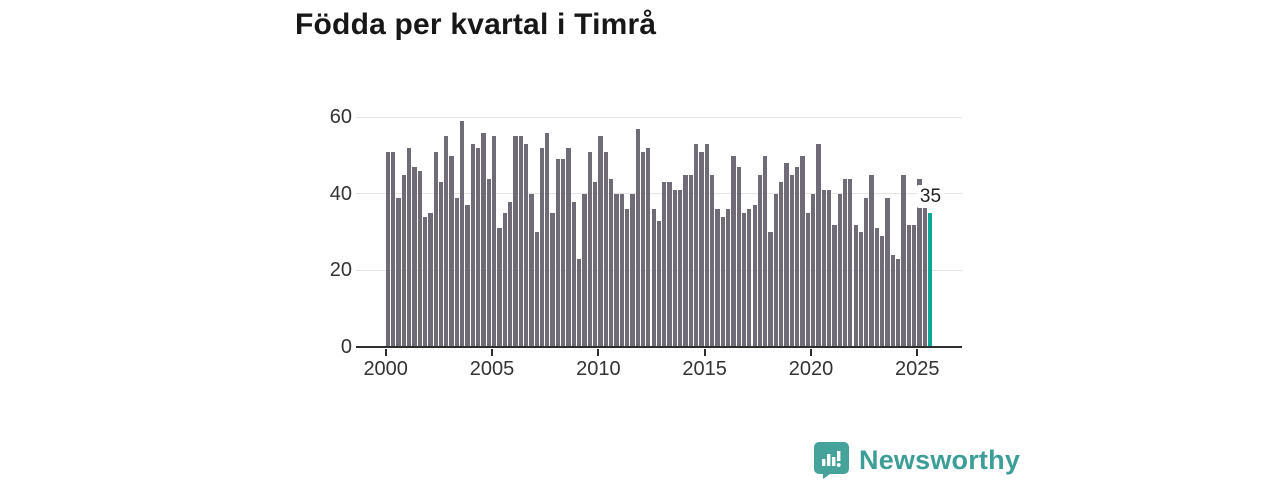  I want to click on brand-name: Newsworthy, so click(940, 459).